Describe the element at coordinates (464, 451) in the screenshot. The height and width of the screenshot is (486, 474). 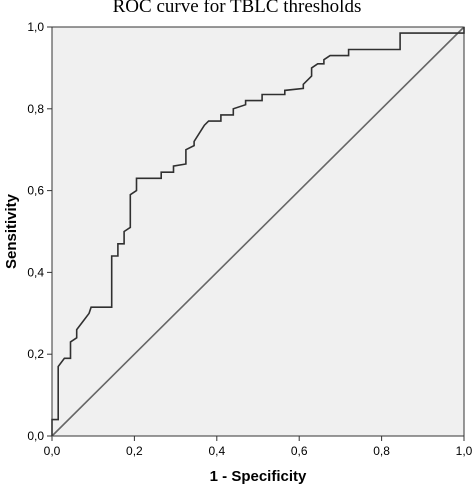
I see `x-tick-label: 1,0` at that location.